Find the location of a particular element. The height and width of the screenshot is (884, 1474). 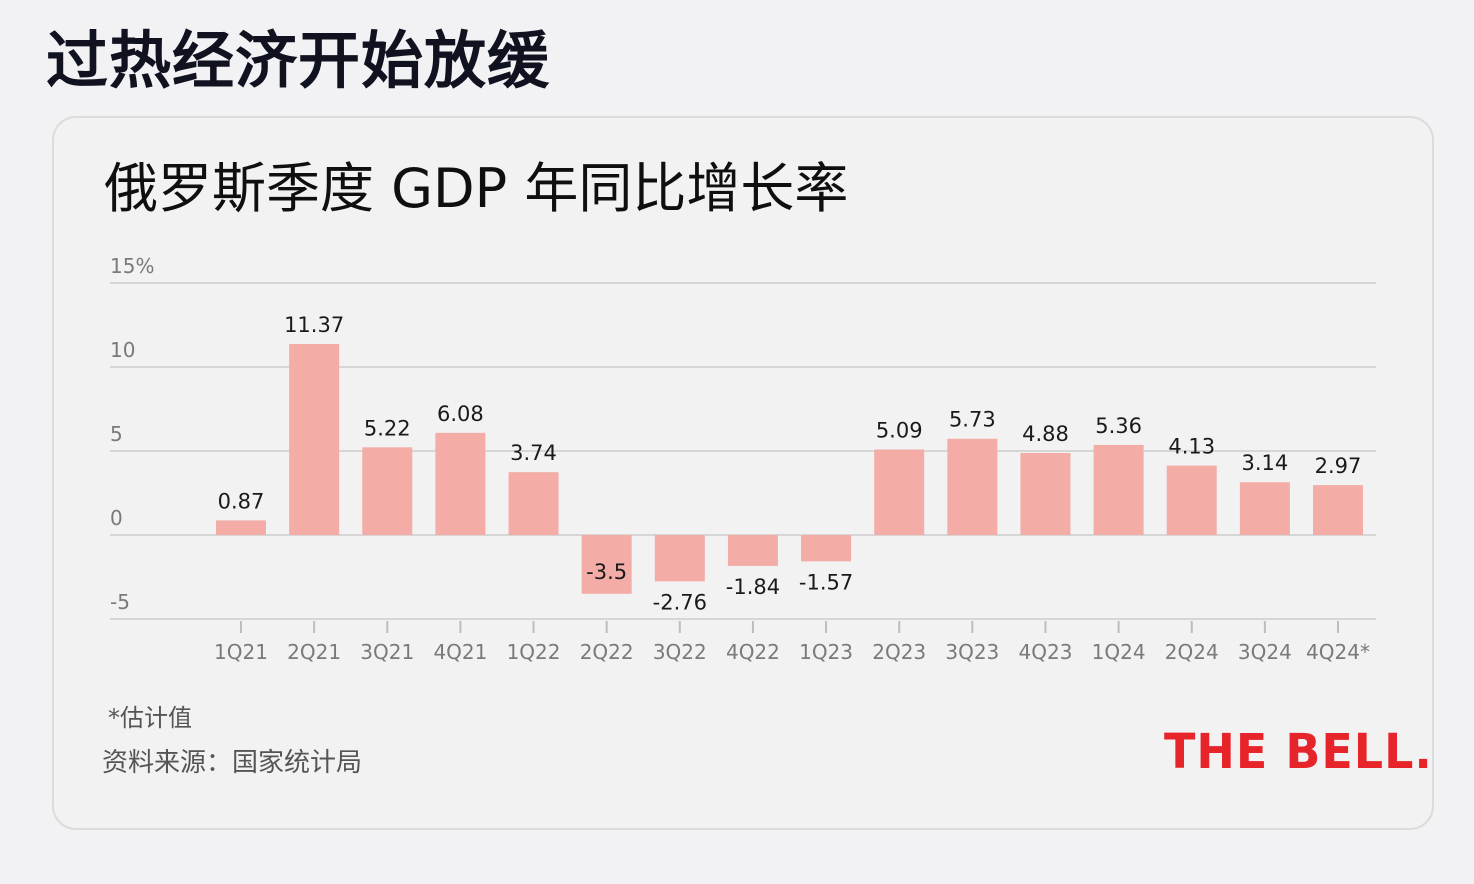

x-tick-label: 2Q23 is located at coordinates (899, 652).